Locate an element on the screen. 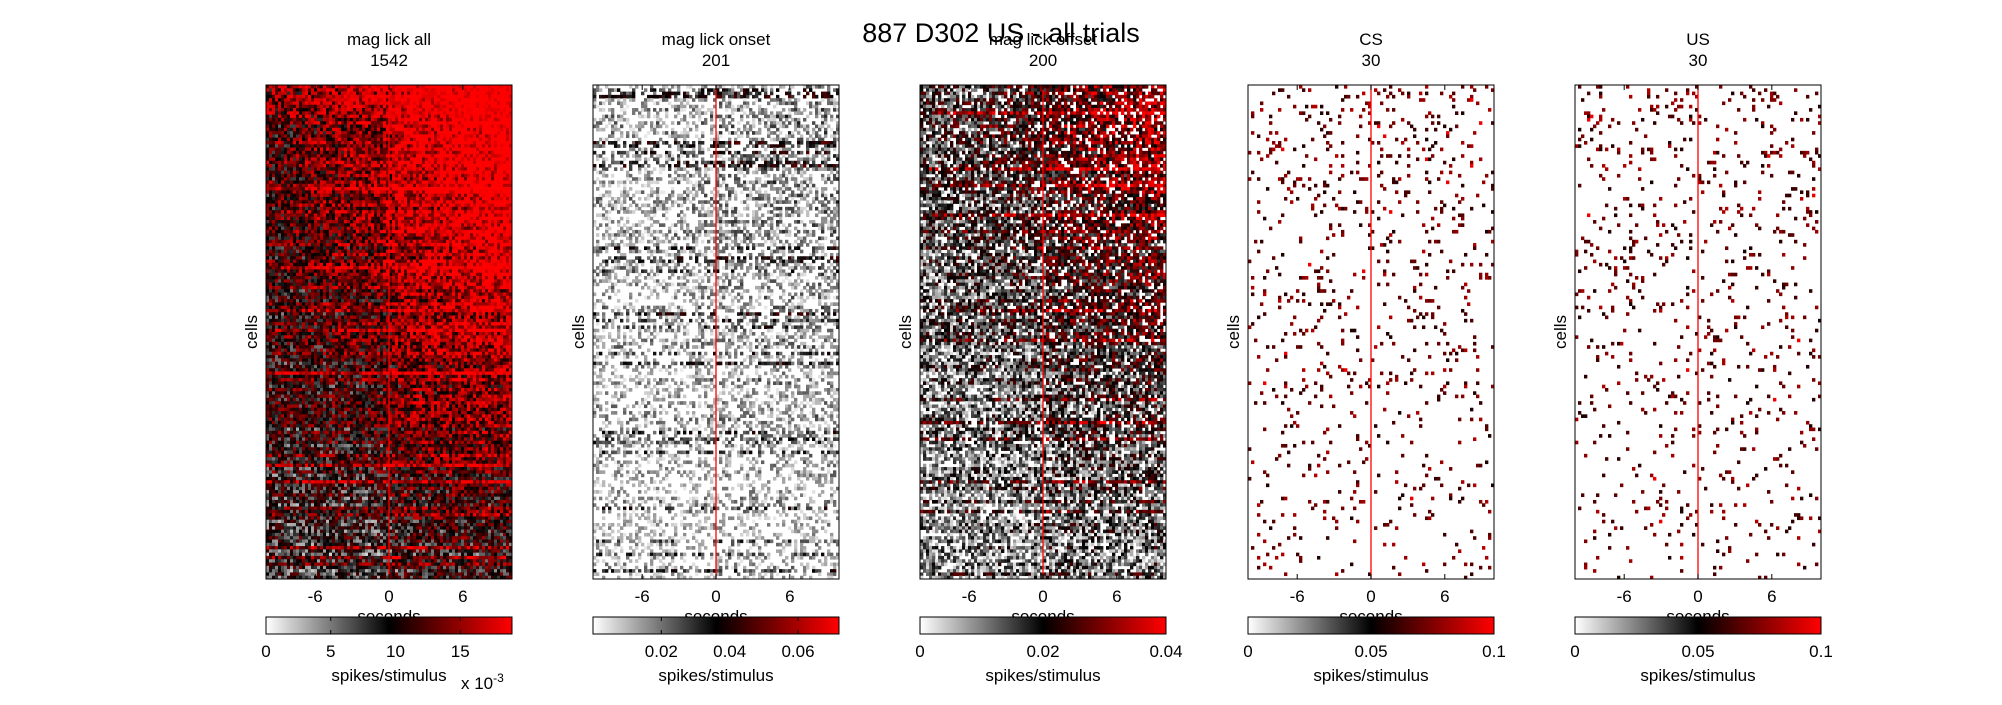 This screenshot has width=2002, height=705. panel-4-title: CS is located at coordinates (1371, 39).